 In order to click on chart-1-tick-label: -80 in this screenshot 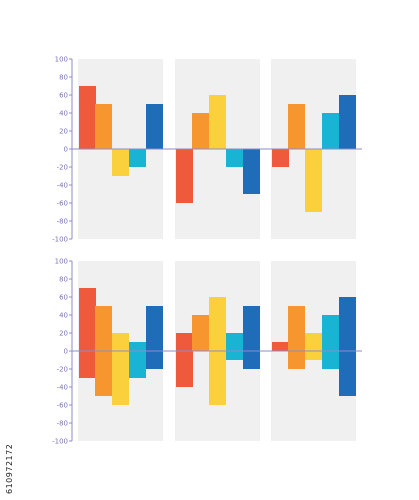, I will do `click(62, 222)`.